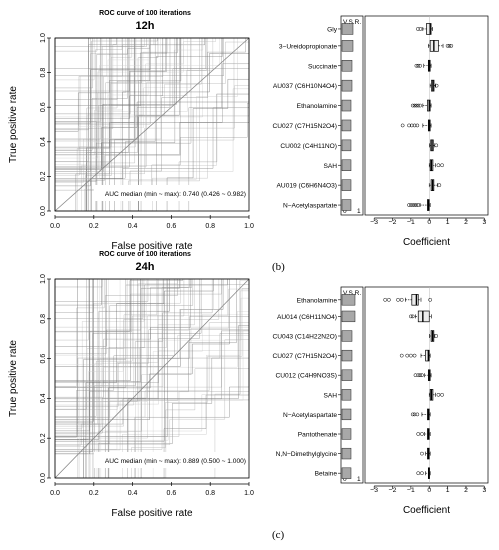 The height and width of the screenshot is (550, 499). What do you see at coordinates (310, 206) in the screenshot?
I see `metabolite-label: N−Acetylaspartate` at bounding box center [310, 206].